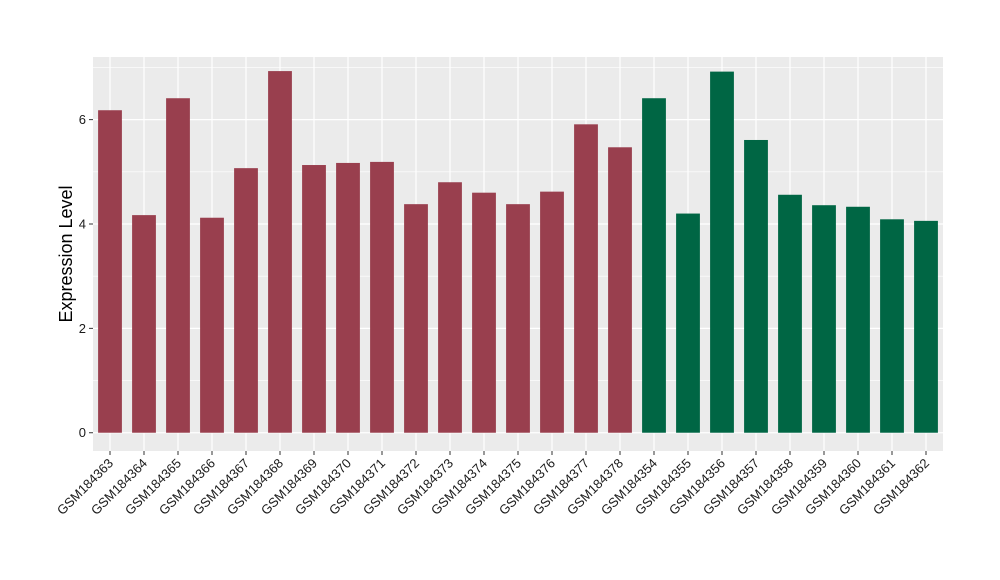  What do you see at coordinates (246, 300) in the screenshot?
I see `bar-GSM184367` at bounding box center [246, 300].